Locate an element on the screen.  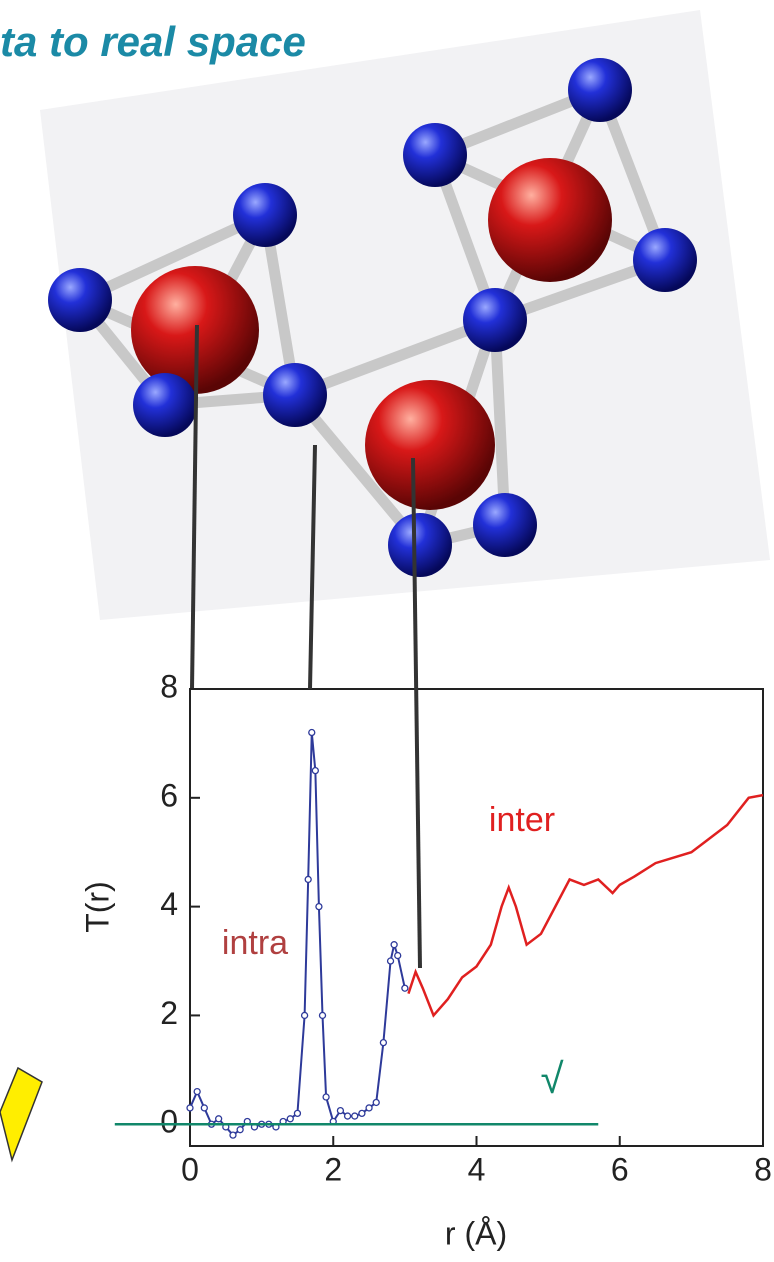
check-mark: √ is located at coordinates (552, 1078).